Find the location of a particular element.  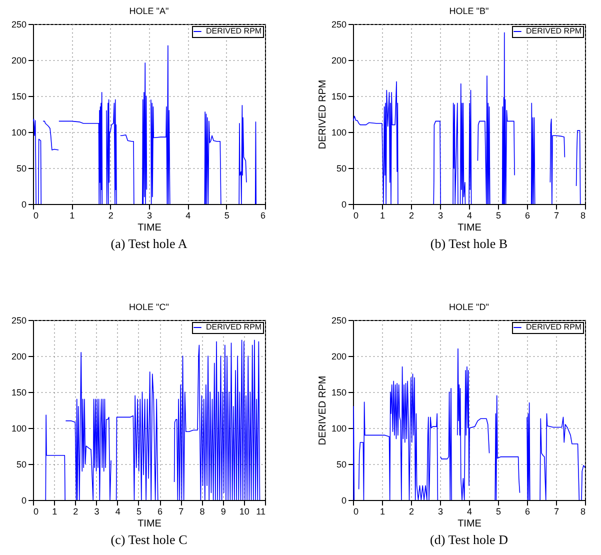

text: (c) Test hole C is located at coordinates (149, 539).